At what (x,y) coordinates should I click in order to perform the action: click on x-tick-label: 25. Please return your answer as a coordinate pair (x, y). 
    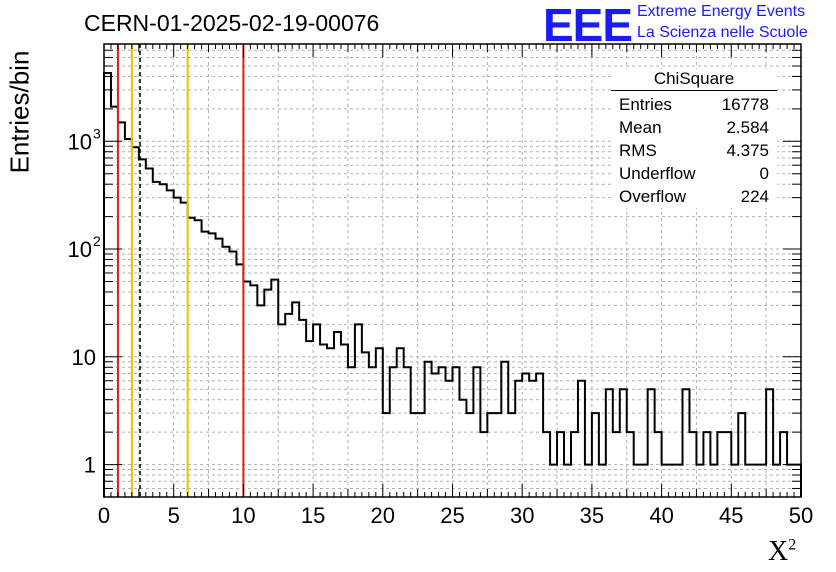
    Looking at the image, I should click on (452, 515).